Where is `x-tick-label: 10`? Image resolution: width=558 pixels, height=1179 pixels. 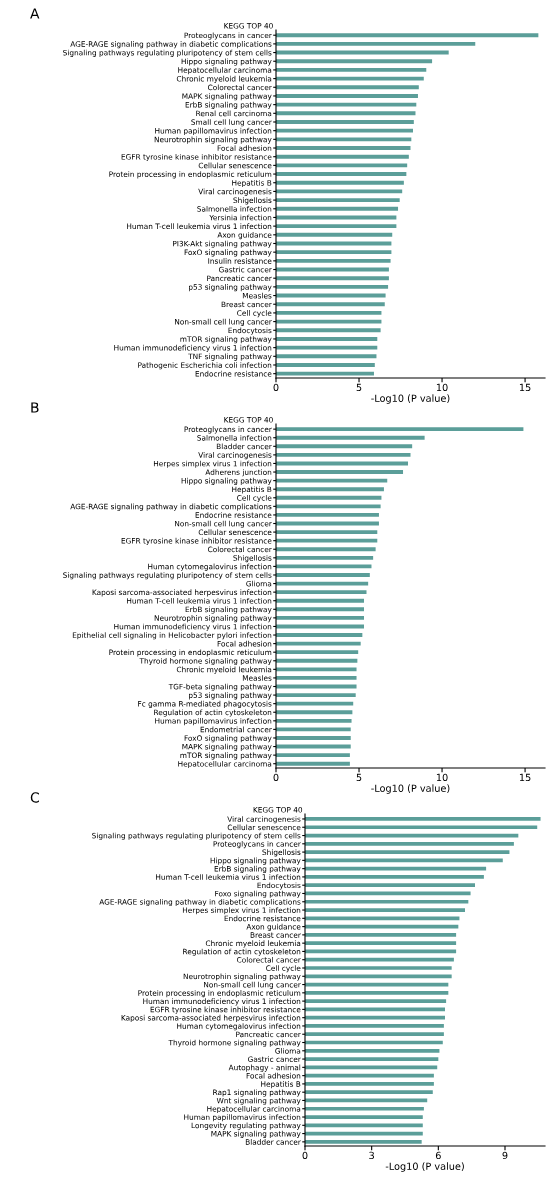 x-tick-label: 10 is located at coordinates (442, 777).